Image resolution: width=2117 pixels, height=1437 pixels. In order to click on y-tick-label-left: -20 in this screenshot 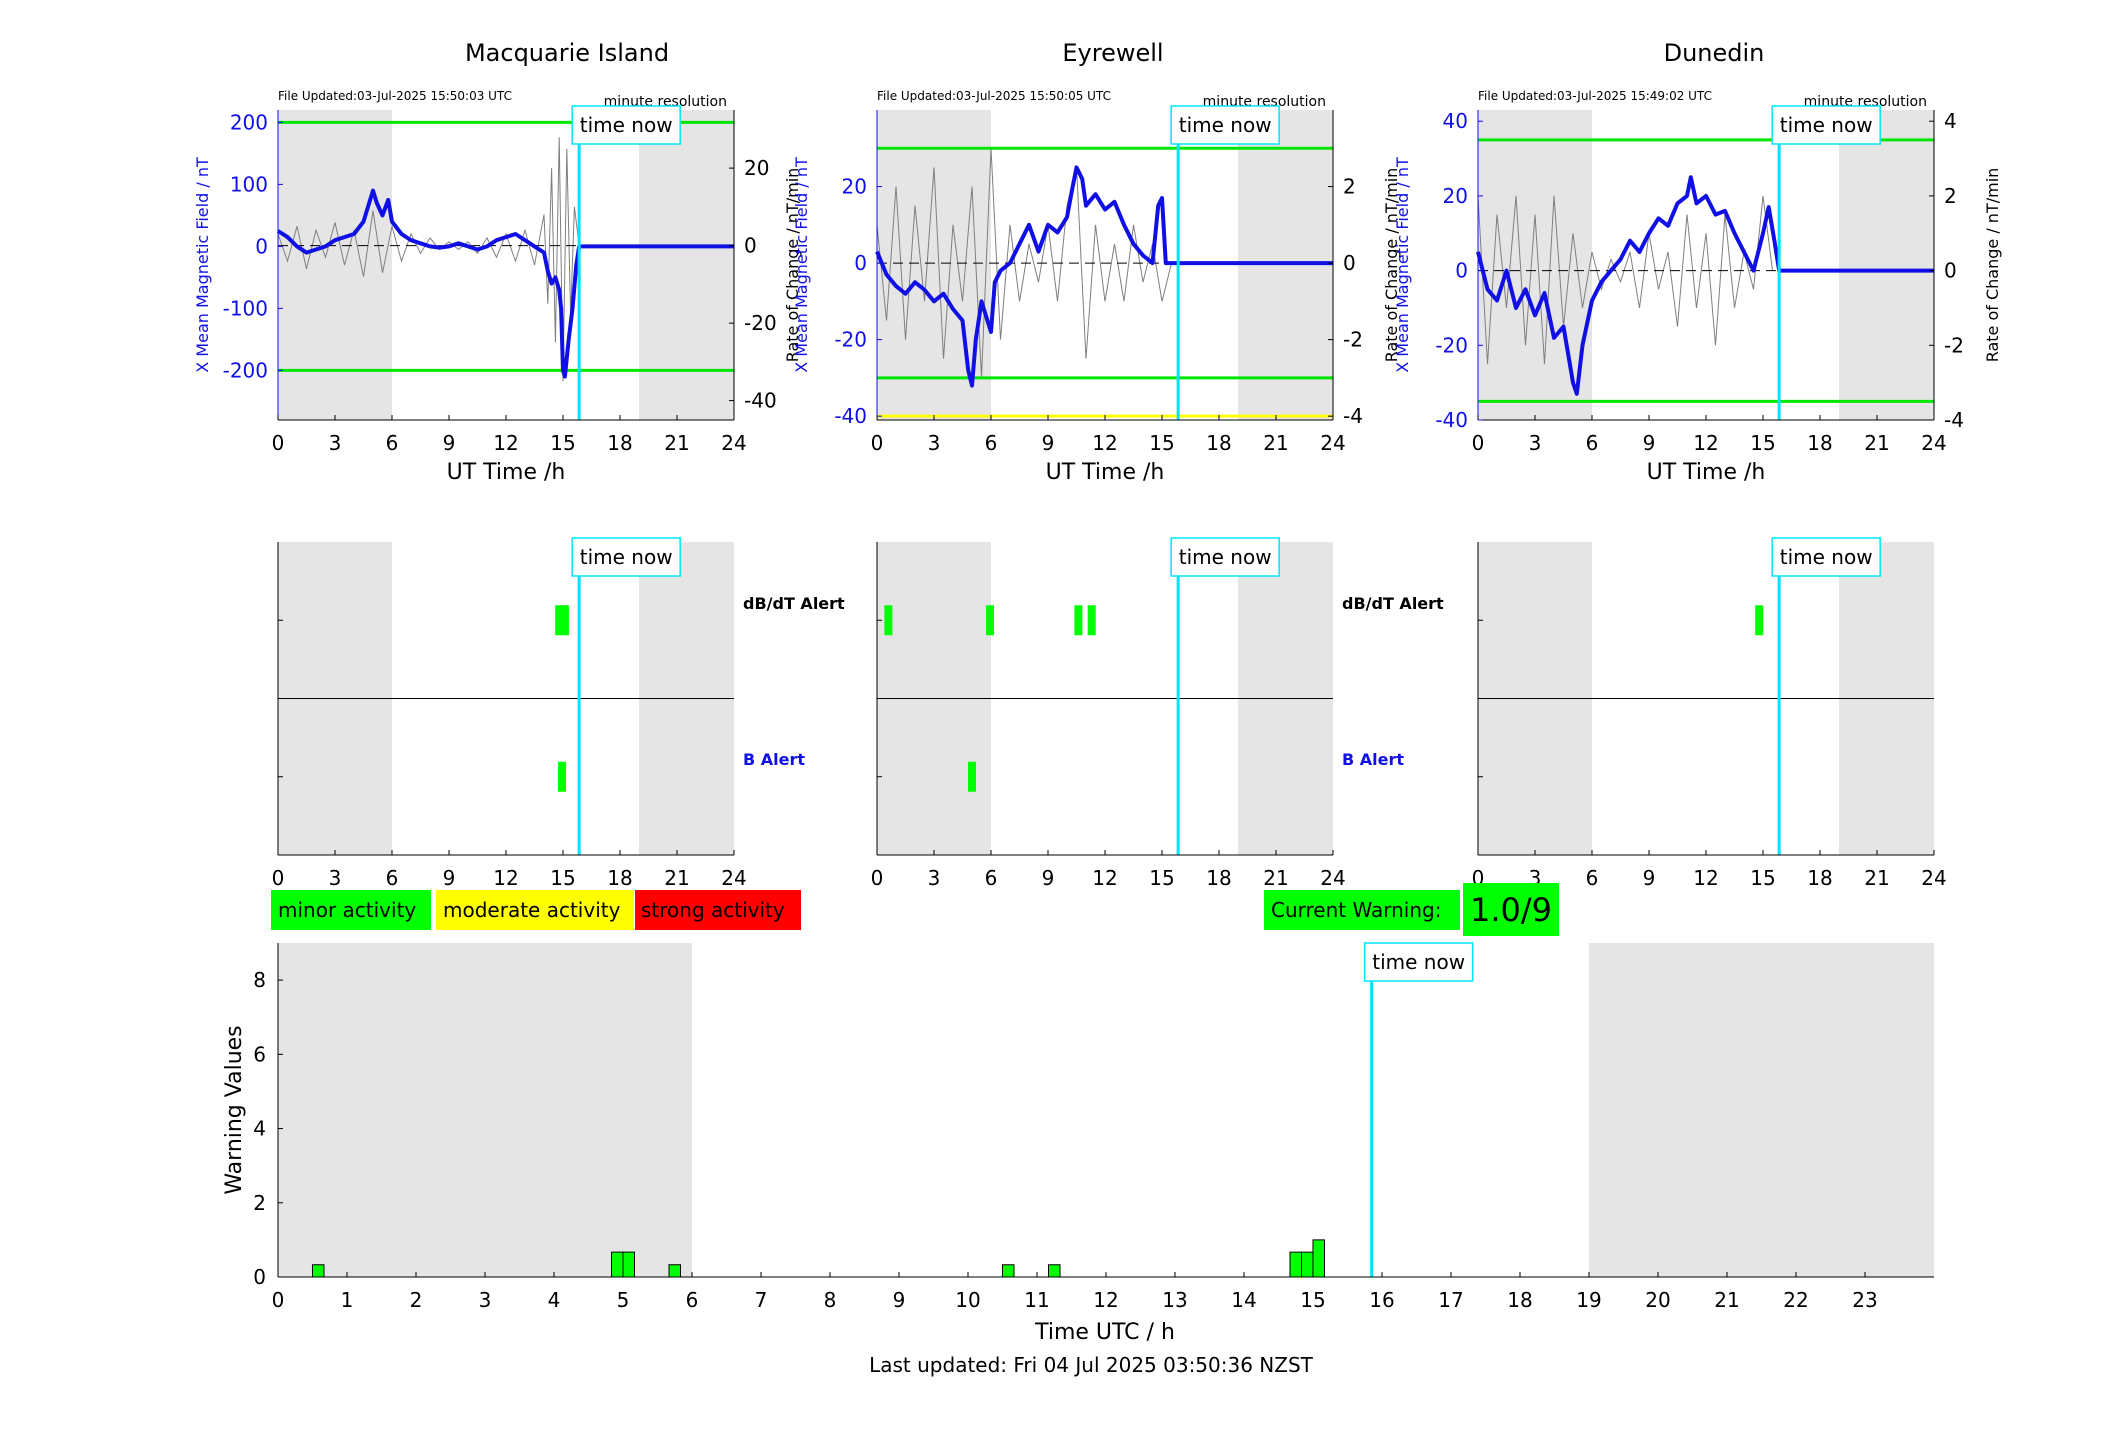, I will do `click(850, 340)`.